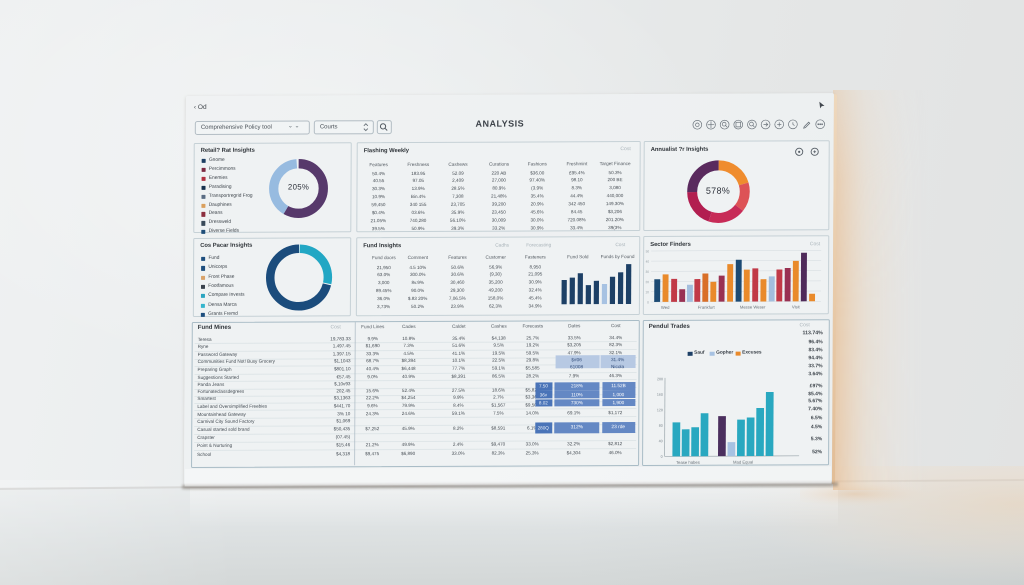 This screenshot has width=1024, height=585. I want to click on svg-text: 20, so click(647, 282).